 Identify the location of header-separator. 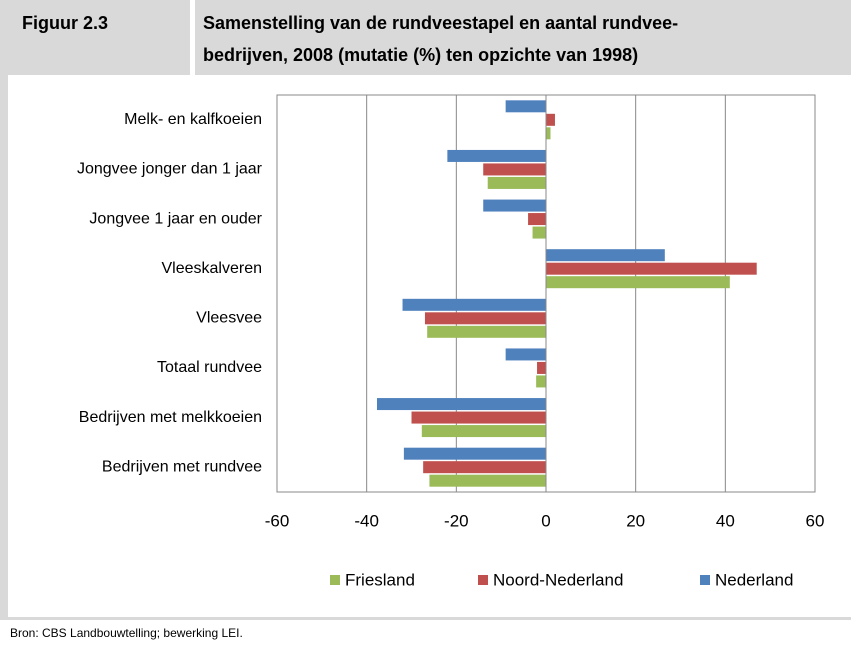
(192, 37).